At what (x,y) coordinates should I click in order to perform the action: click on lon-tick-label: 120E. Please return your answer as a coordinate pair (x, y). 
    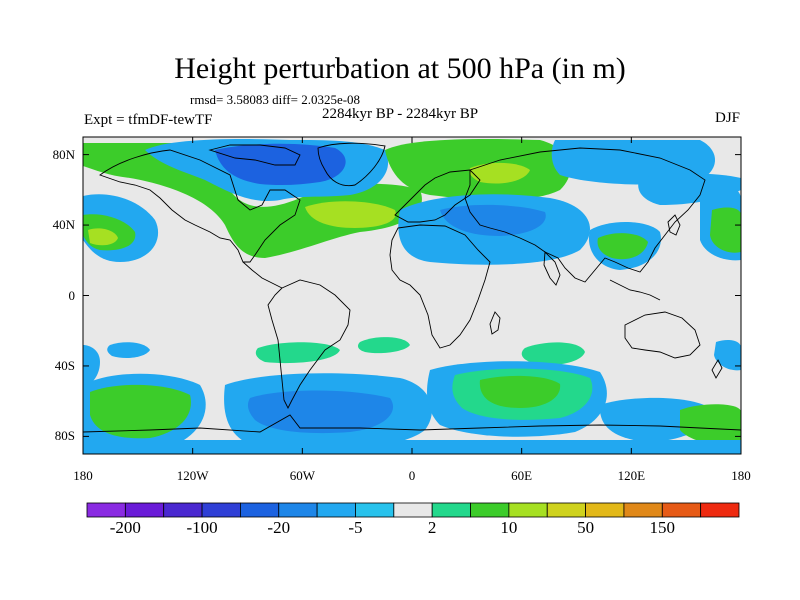
    Looking at the image, I should click on (631, 475).